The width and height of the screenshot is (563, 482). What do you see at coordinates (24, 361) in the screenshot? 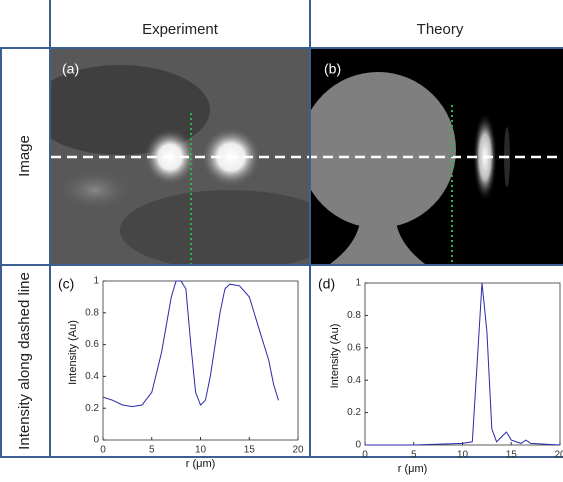
I see `row-header: Intensity along dashed line` at bounding box center [24, 361].